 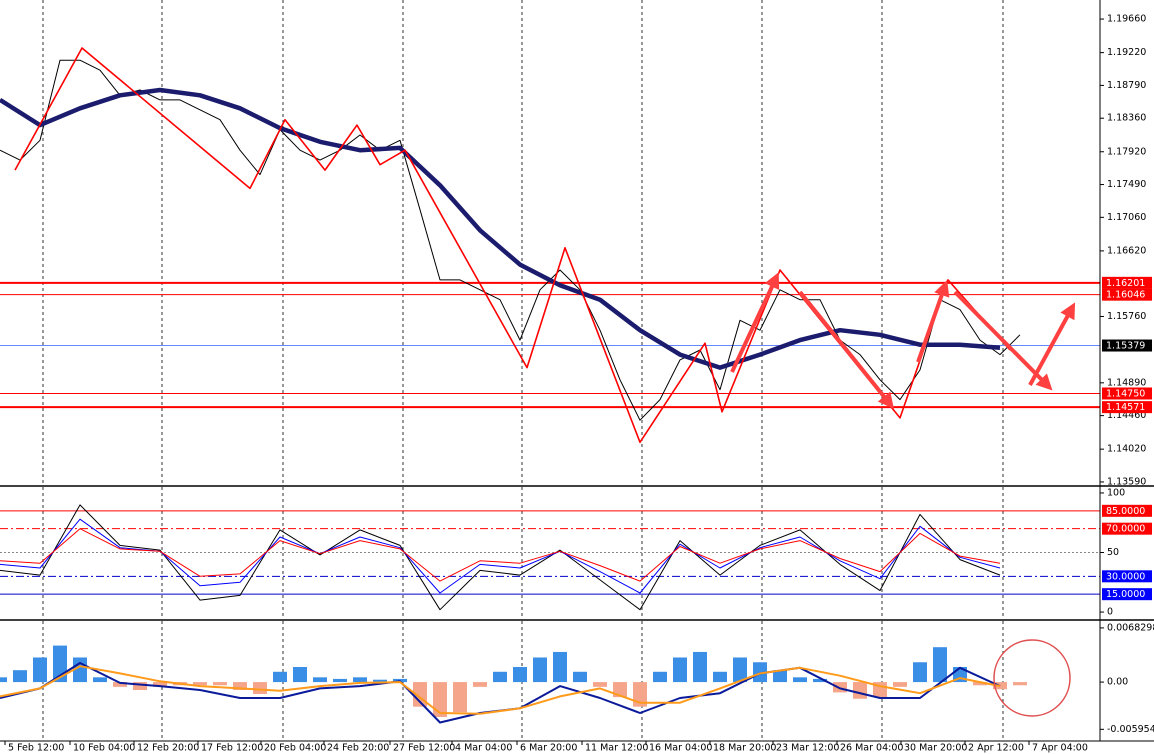 I want to click on x-tick-label: 27 Feb 12:00, so click(x=424, y=748).